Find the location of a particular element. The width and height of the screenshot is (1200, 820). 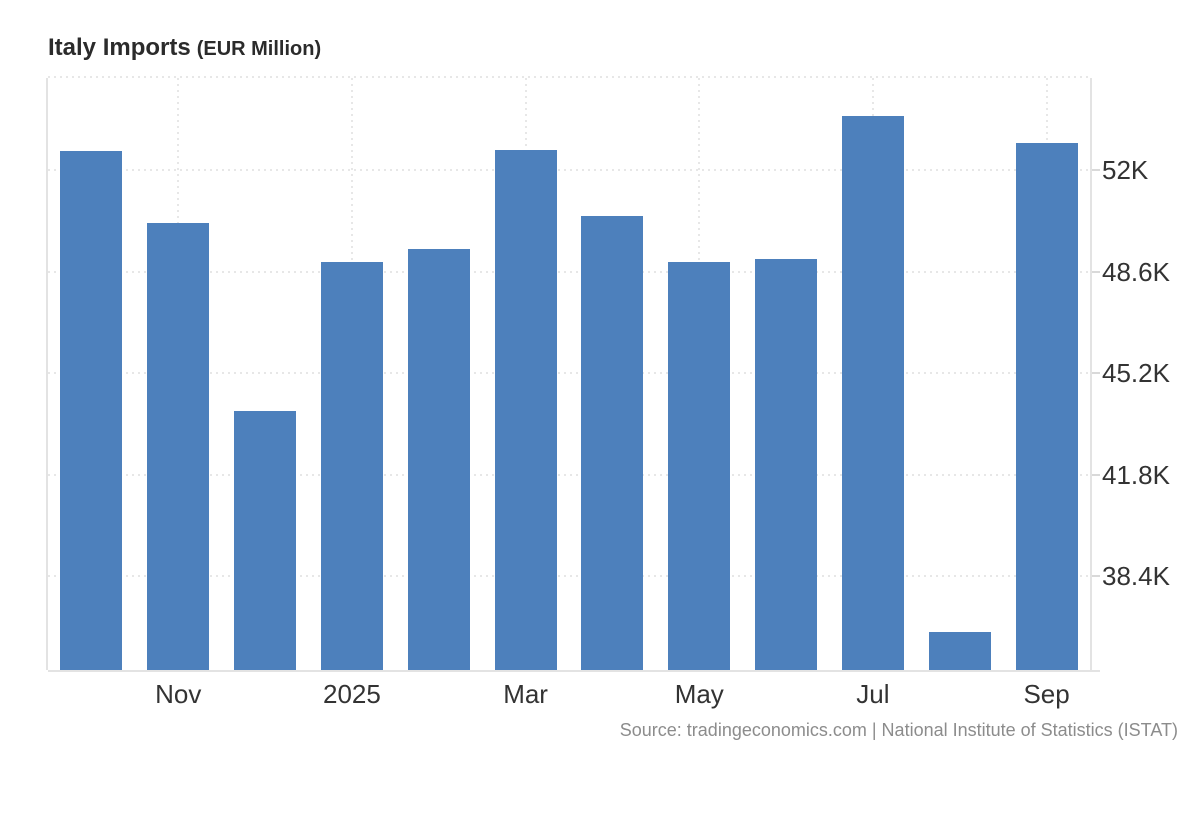

bar-may-2025 is located at coordinates (699, 465).